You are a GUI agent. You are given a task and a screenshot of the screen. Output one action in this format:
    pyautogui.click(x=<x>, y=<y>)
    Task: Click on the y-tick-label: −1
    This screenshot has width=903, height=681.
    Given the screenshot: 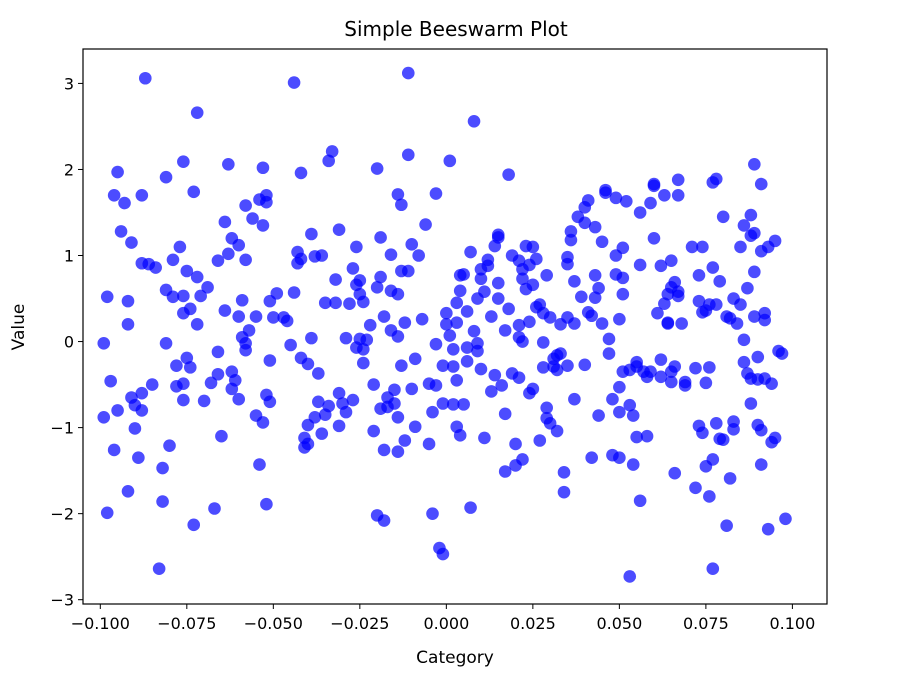 What is the action you would take?
    pyautogui.click(x=62, y=428)
    